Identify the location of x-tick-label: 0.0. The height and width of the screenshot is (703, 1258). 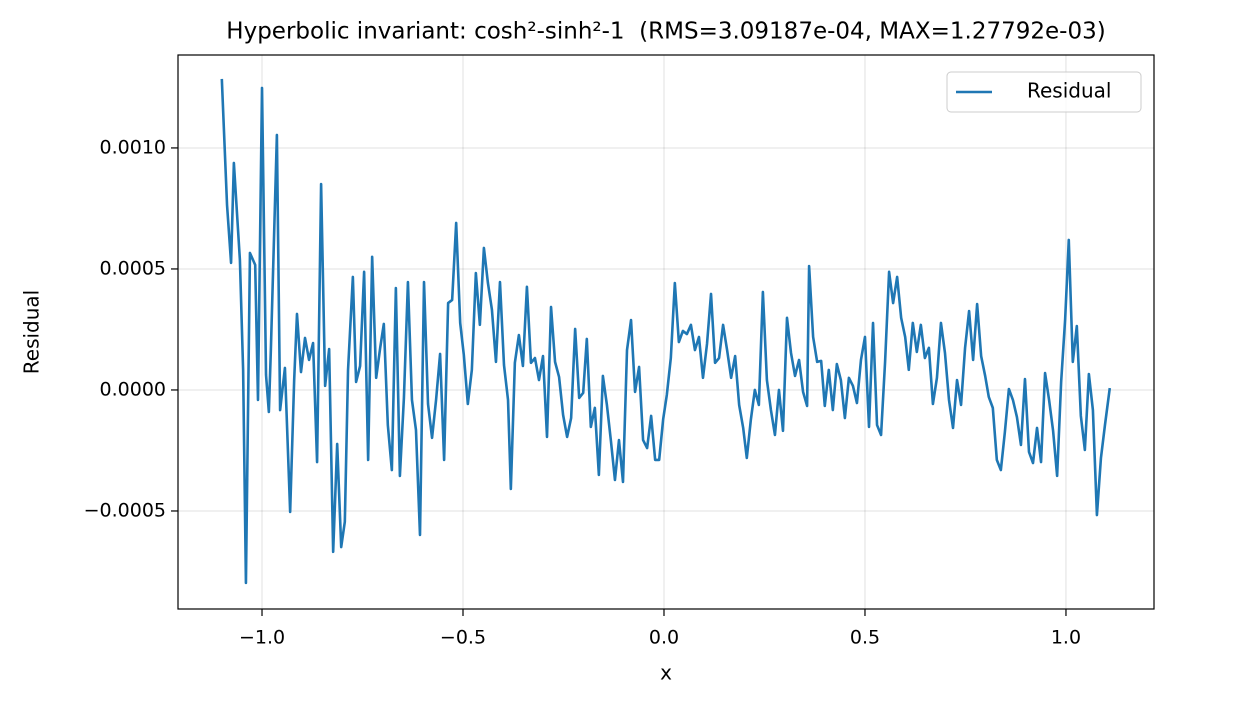
(664, 638).